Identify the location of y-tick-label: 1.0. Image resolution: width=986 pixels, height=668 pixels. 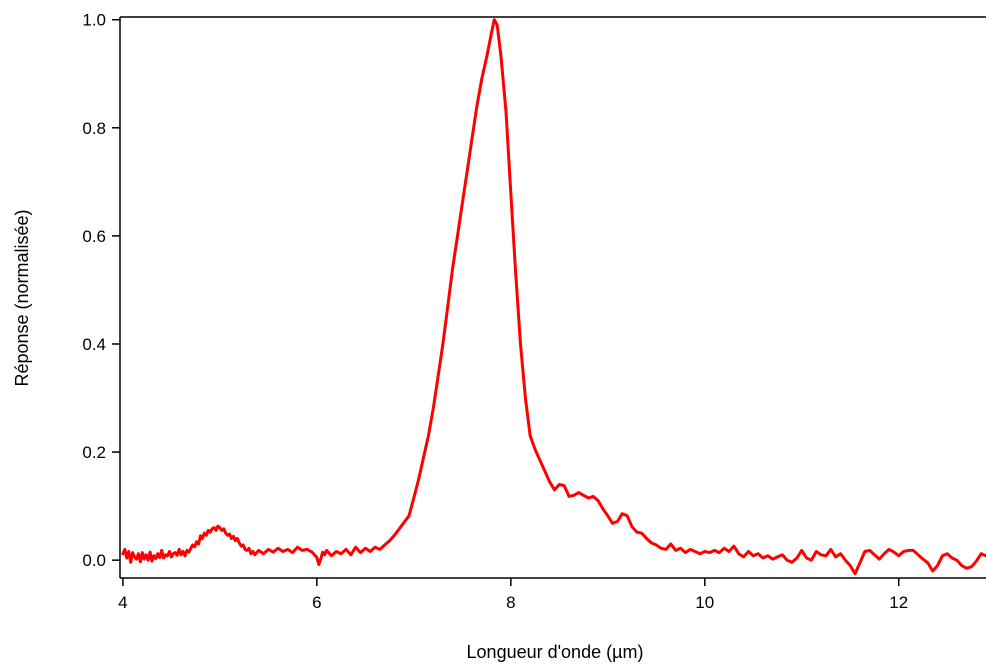
(94, 20).